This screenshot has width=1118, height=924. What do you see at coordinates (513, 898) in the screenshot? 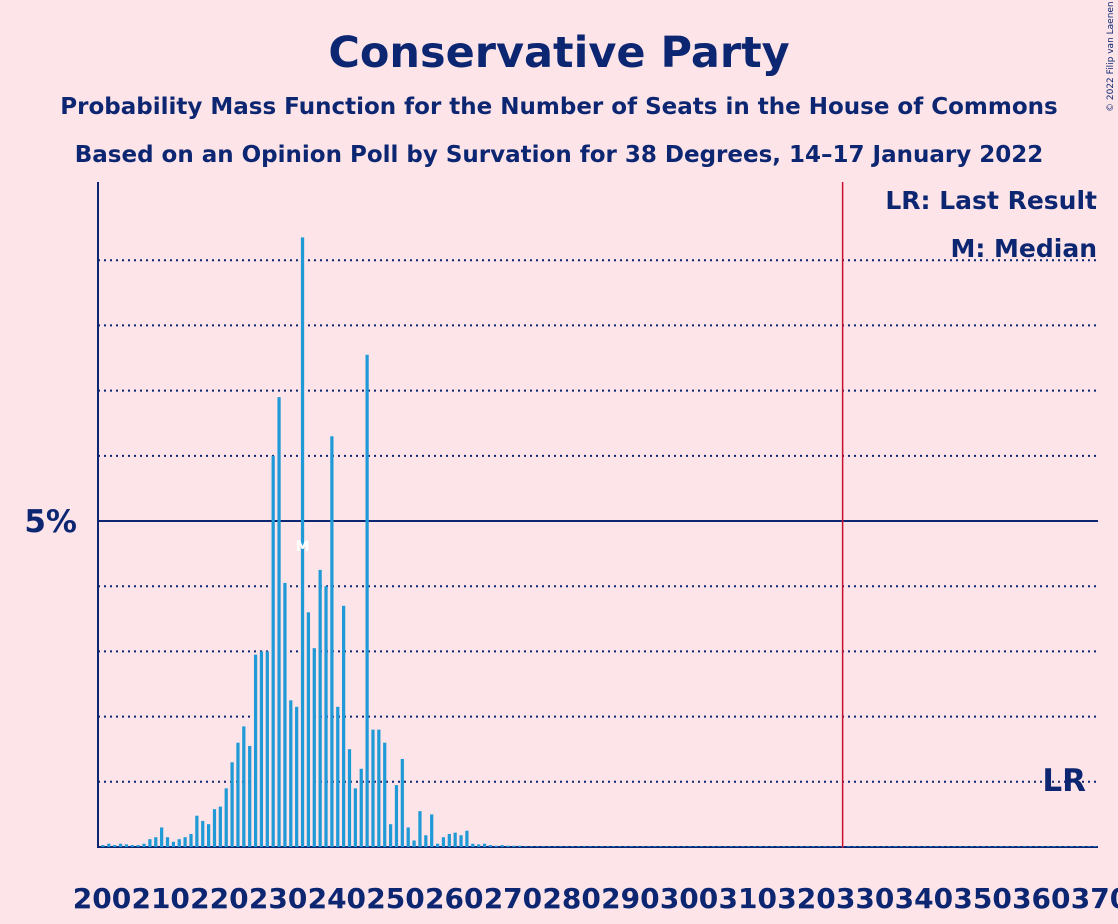
I see `x-tick-label: 270` at bounding box center [513, 898].